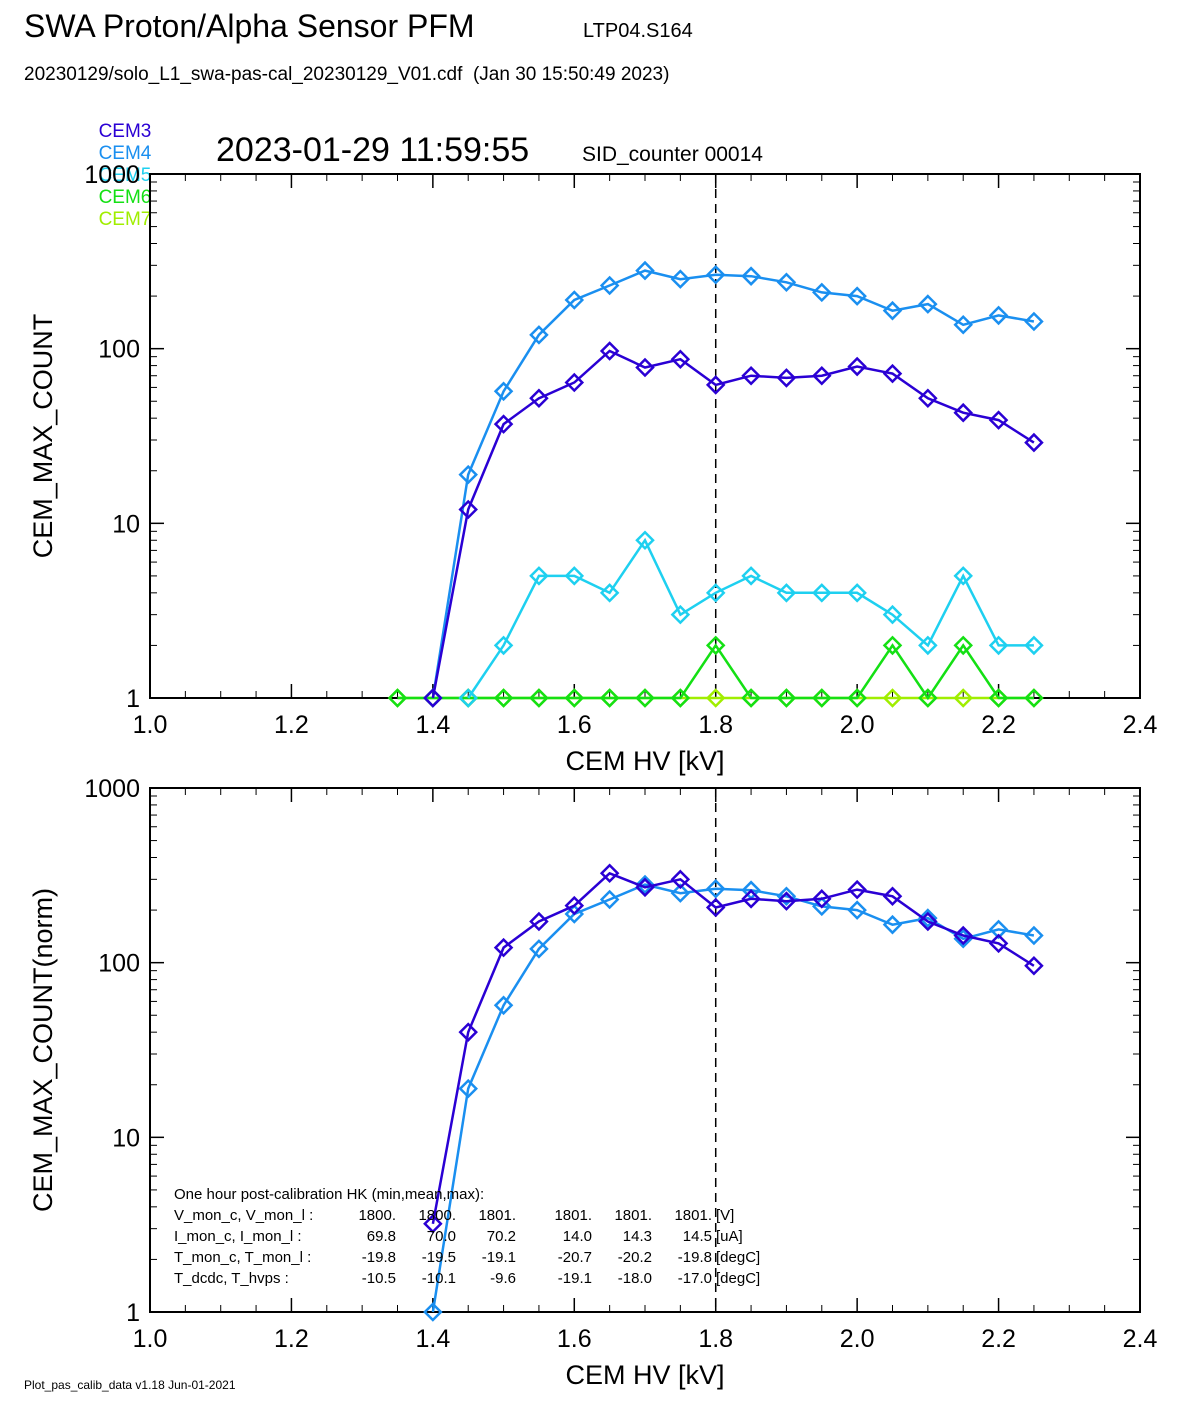  Describe the element at coordinates (130, 1385) in the screenshot. I see `footer-version: Plot_pas_calib_data v1.18 Jun-01-2021` at that location.